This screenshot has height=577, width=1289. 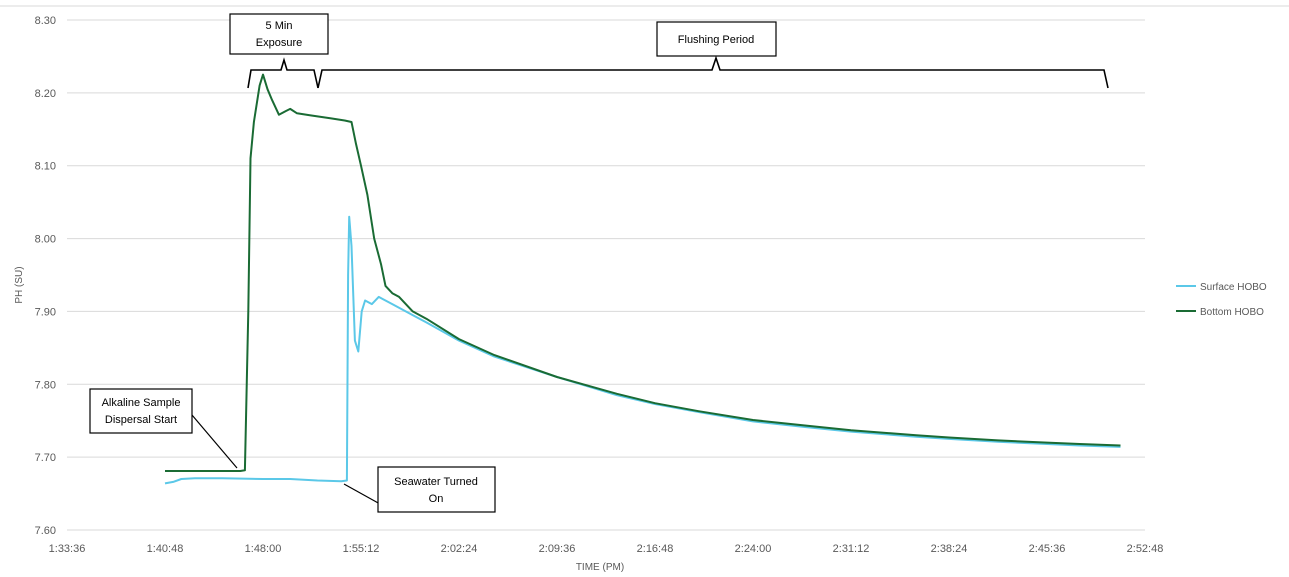 I want to click on x-tick-label: 2:24:00, so click(x=753, y=549).